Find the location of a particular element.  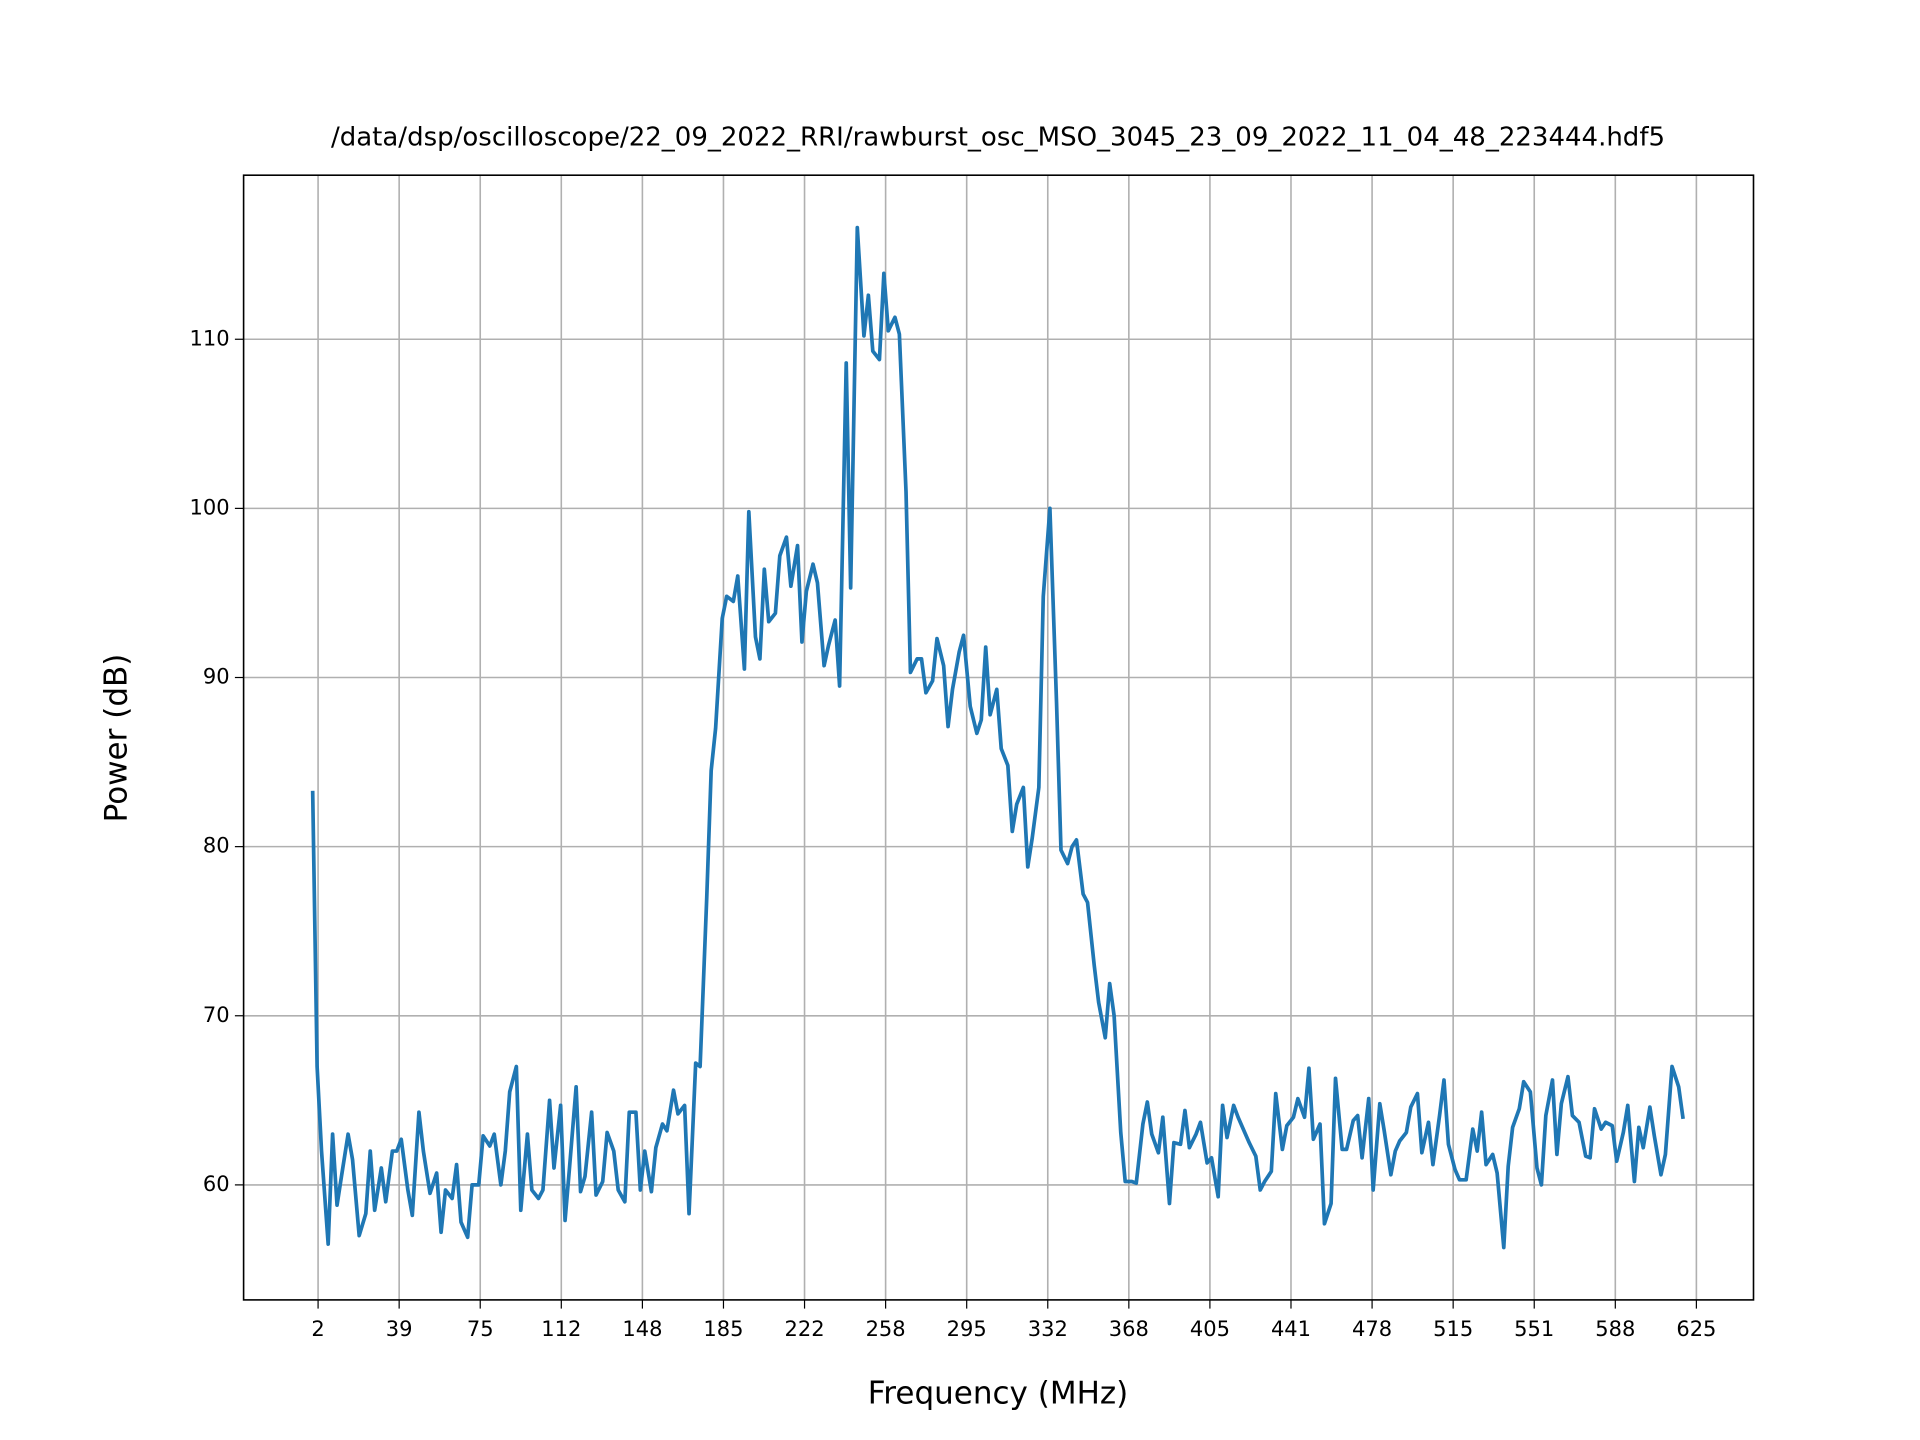

x-tick-label: 368 is located at coordinates (1129, 1329).